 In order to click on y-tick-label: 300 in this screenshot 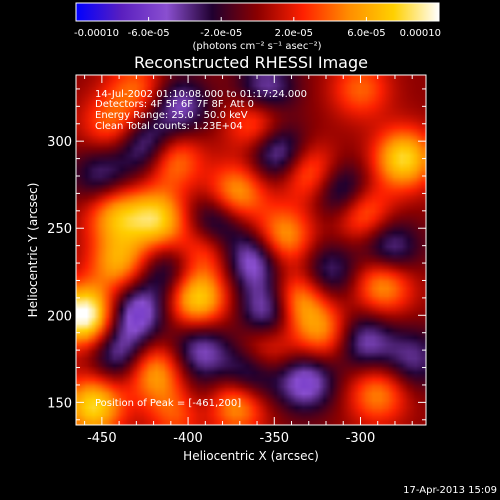, I will do `click(59, 142)`.